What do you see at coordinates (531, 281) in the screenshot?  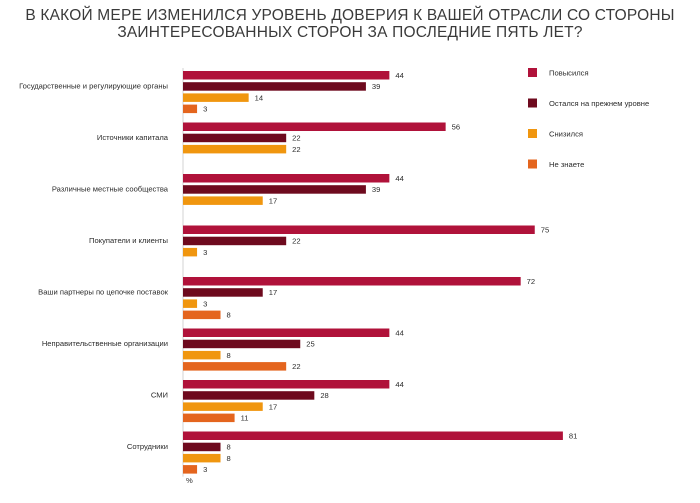 I see `data-label: 72` at bounding box center [531, 281].